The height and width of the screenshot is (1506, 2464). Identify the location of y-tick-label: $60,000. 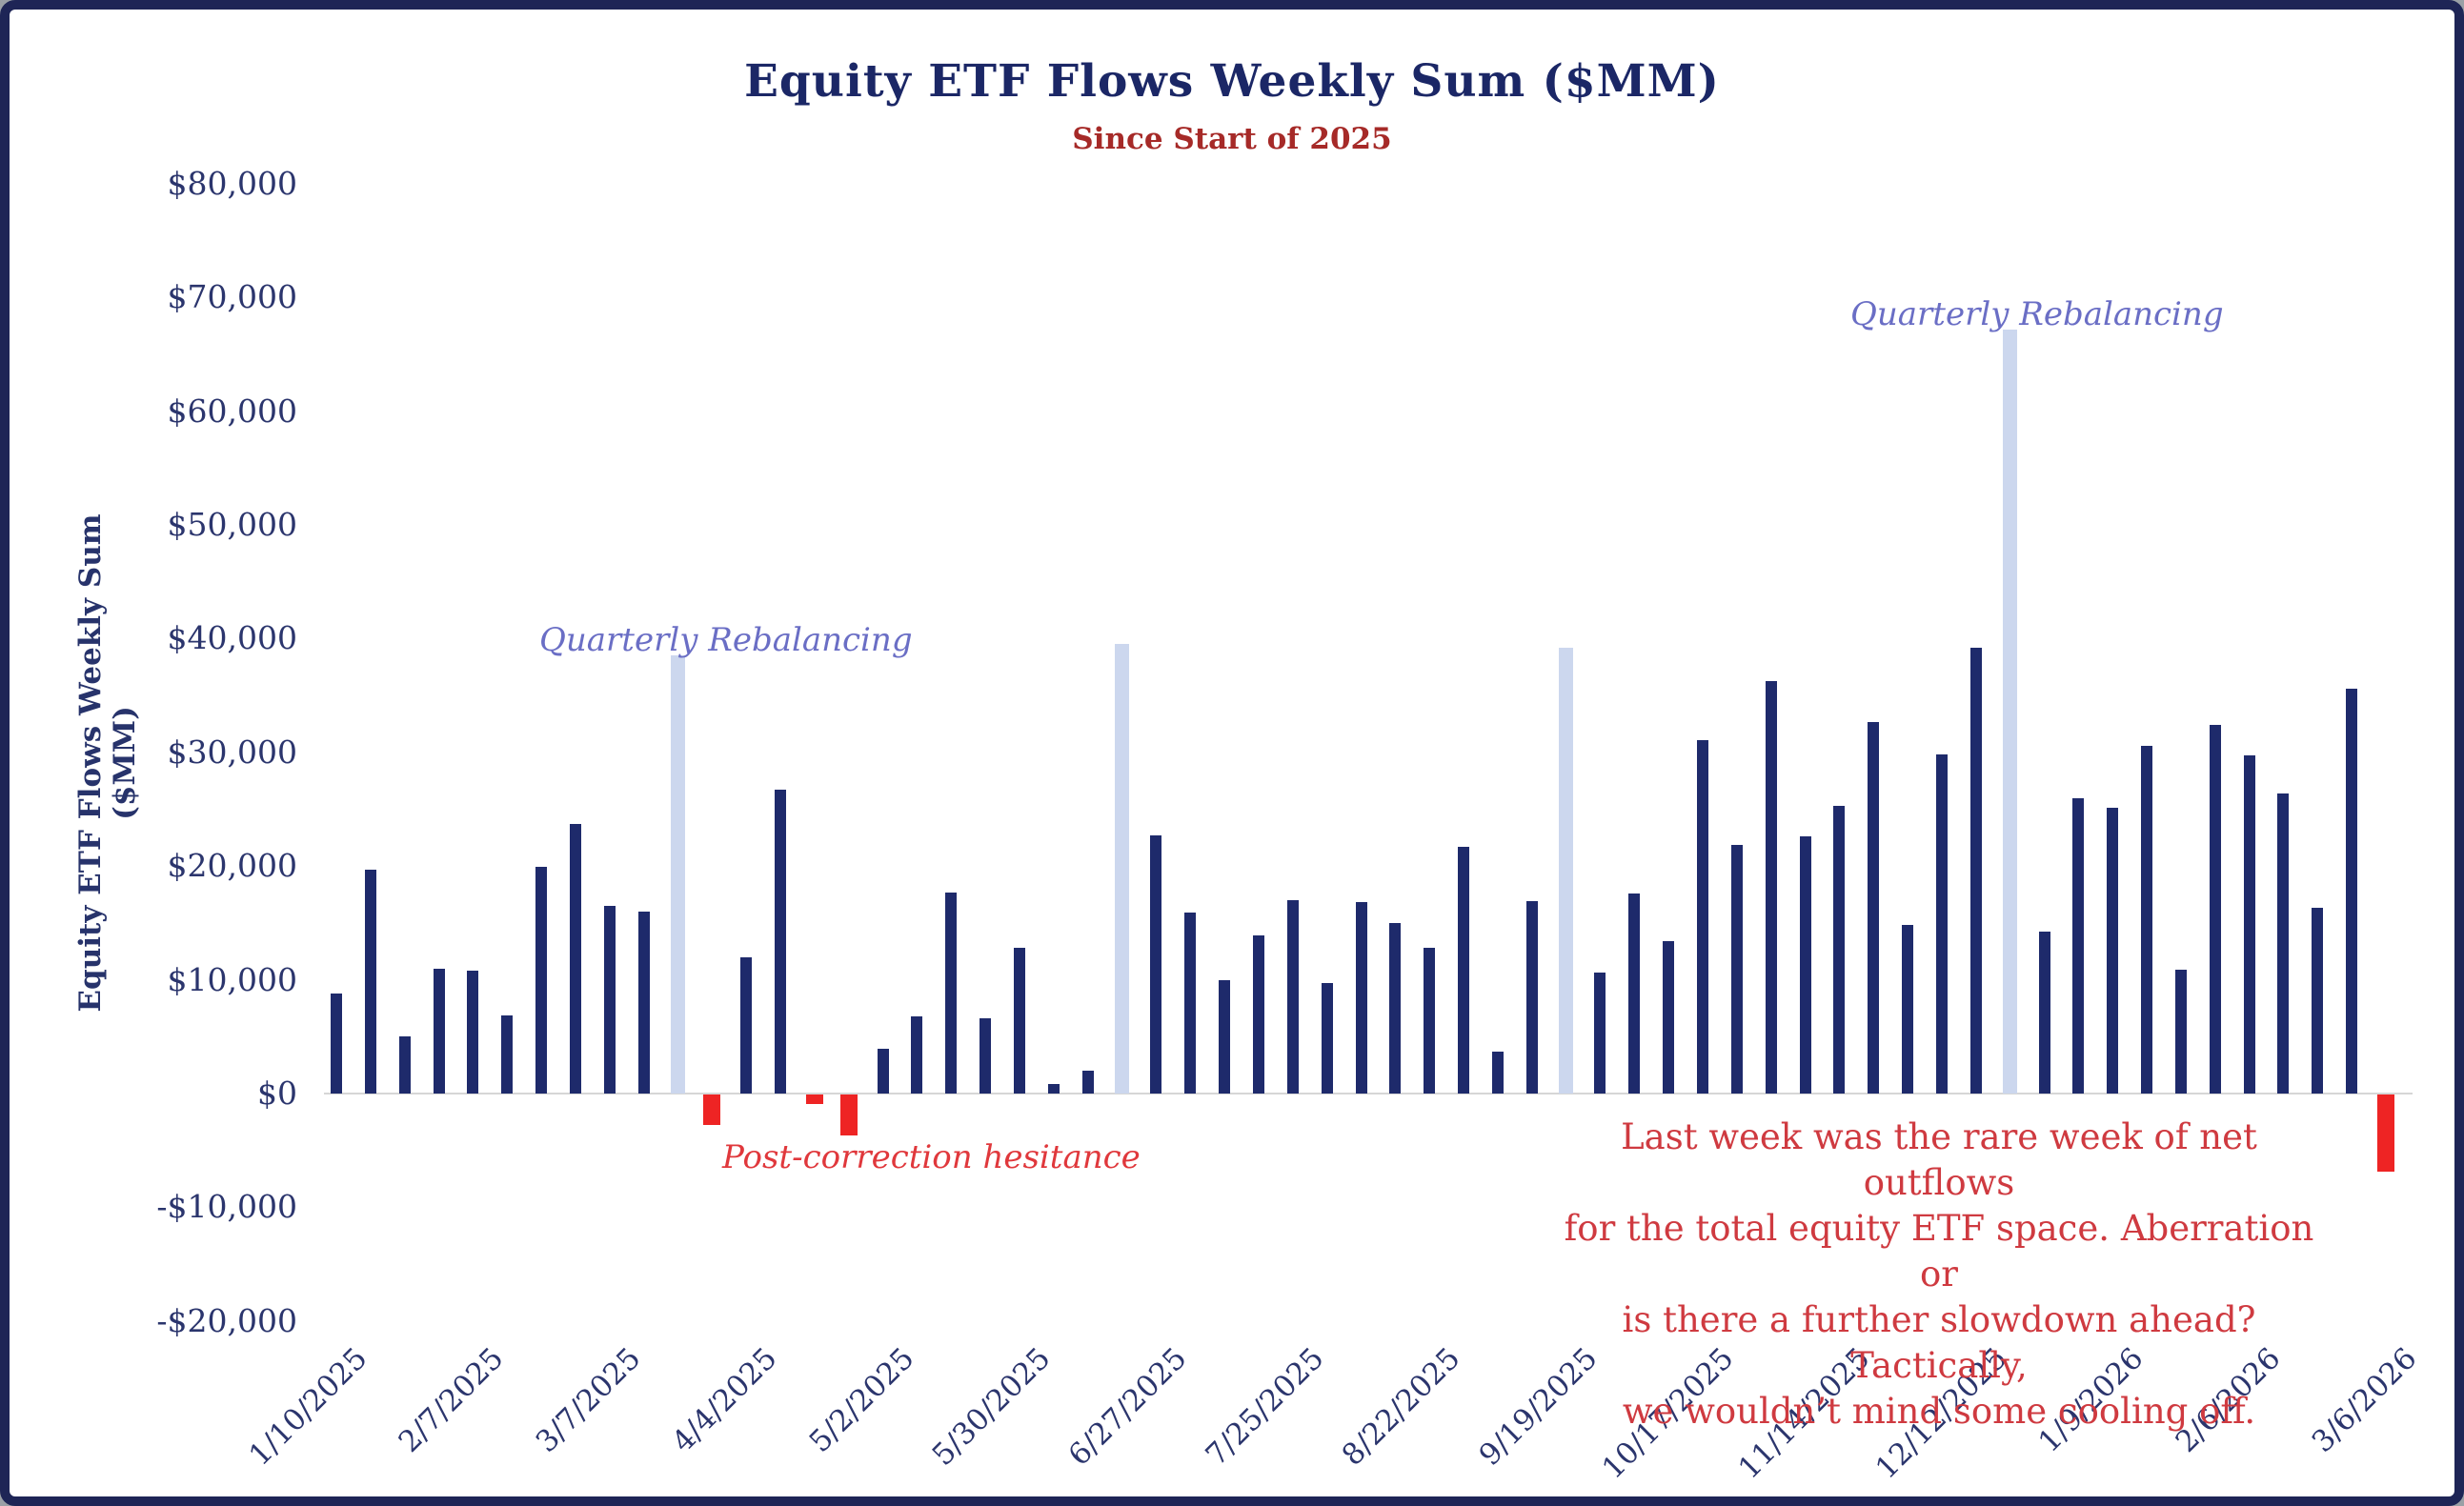
(232, 411).